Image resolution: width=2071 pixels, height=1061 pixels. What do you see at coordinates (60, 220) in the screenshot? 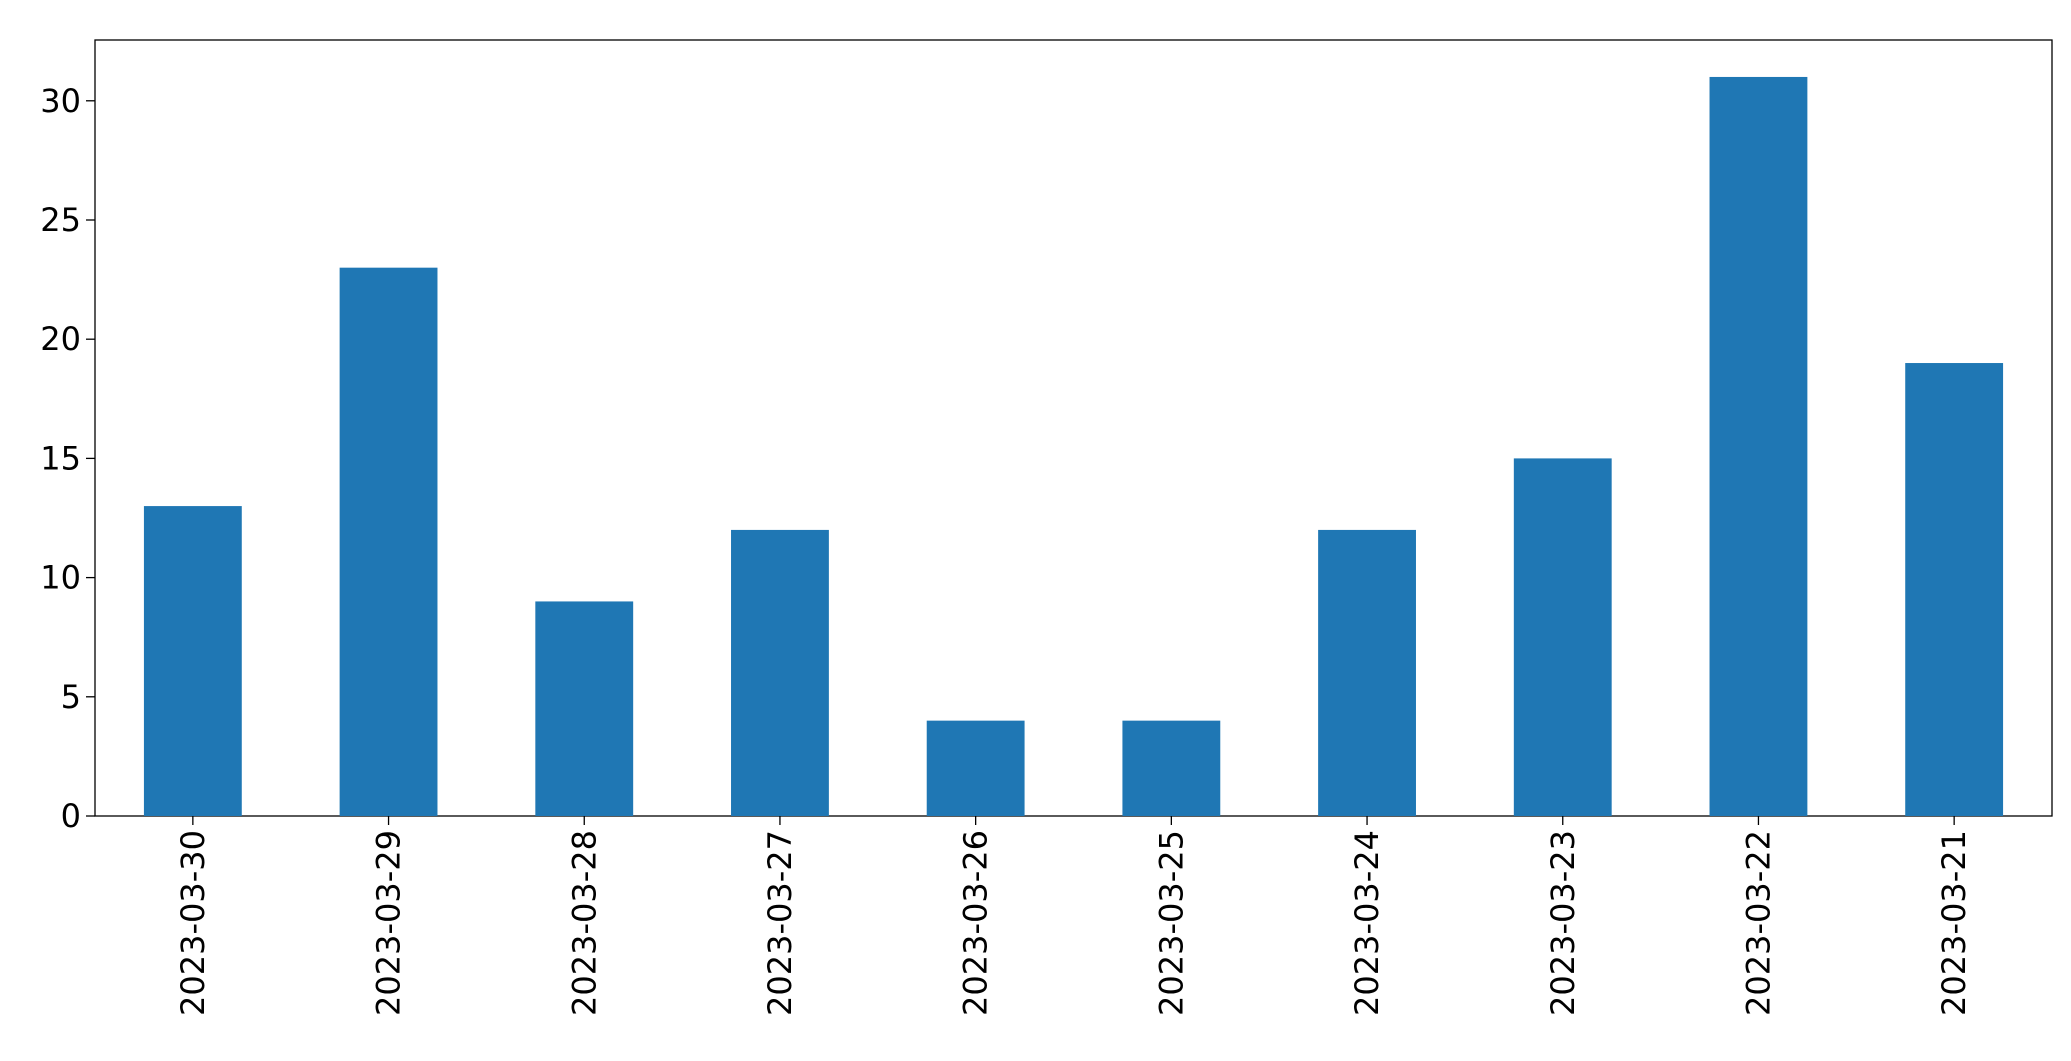
I see `y-tick-label: 25` at bounding box center [60, 220].